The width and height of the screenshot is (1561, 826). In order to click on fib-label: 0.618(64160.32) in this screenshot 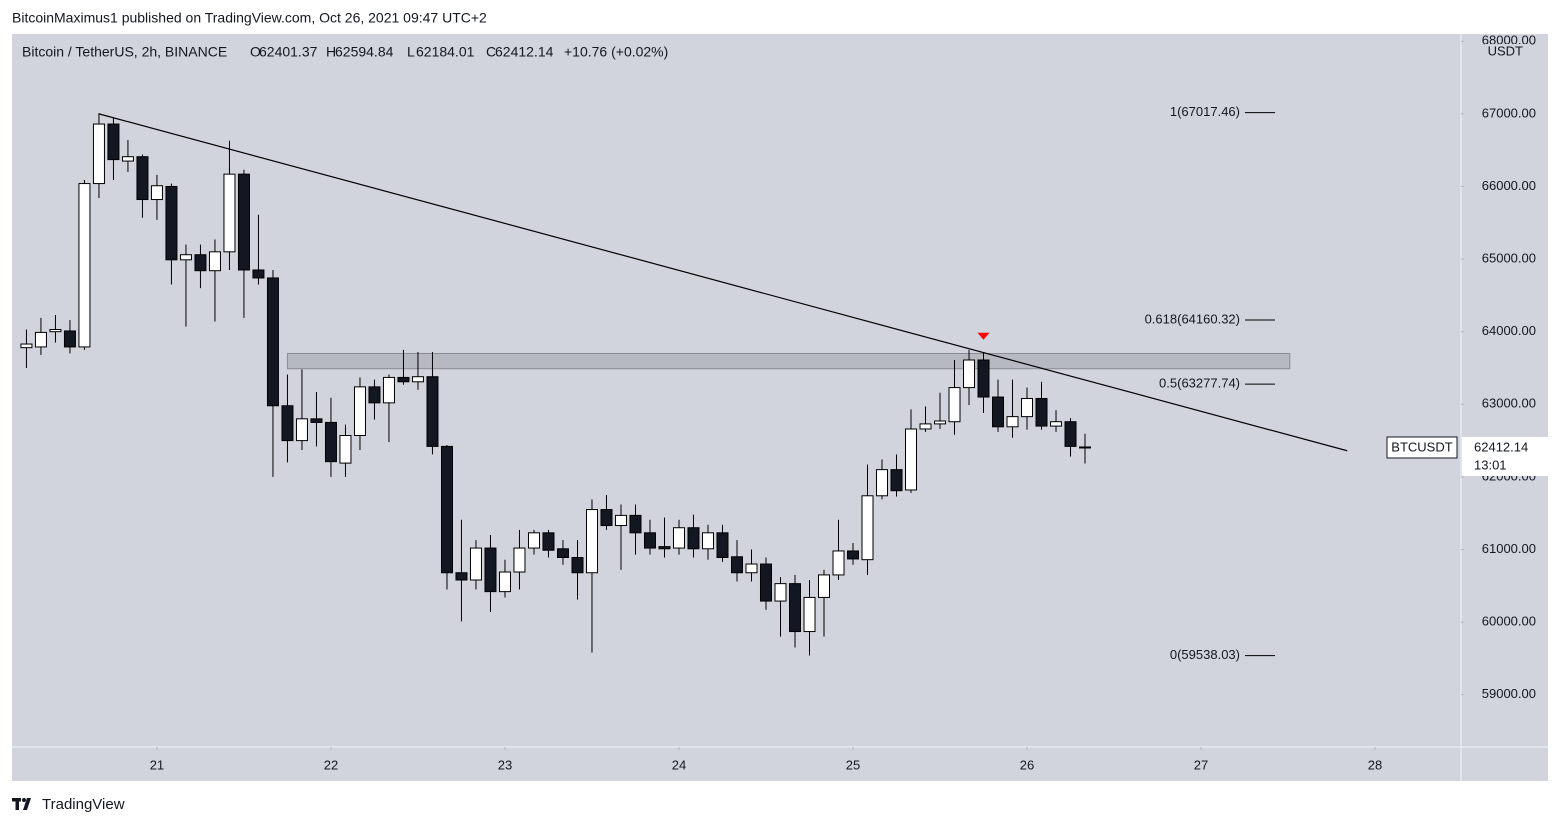, I will do `click(1192, 318)`.